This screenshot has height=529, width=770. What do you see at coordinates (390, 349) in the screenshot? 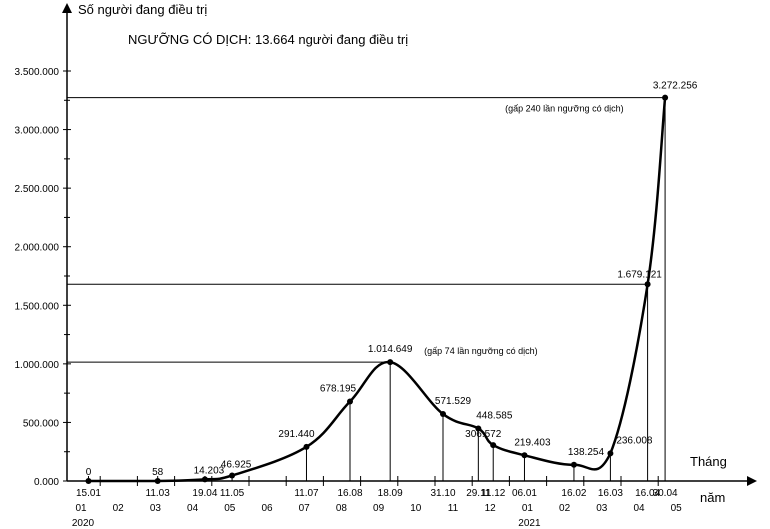
I see `value-label: 1.014.649` at bounding box center [390, 349].